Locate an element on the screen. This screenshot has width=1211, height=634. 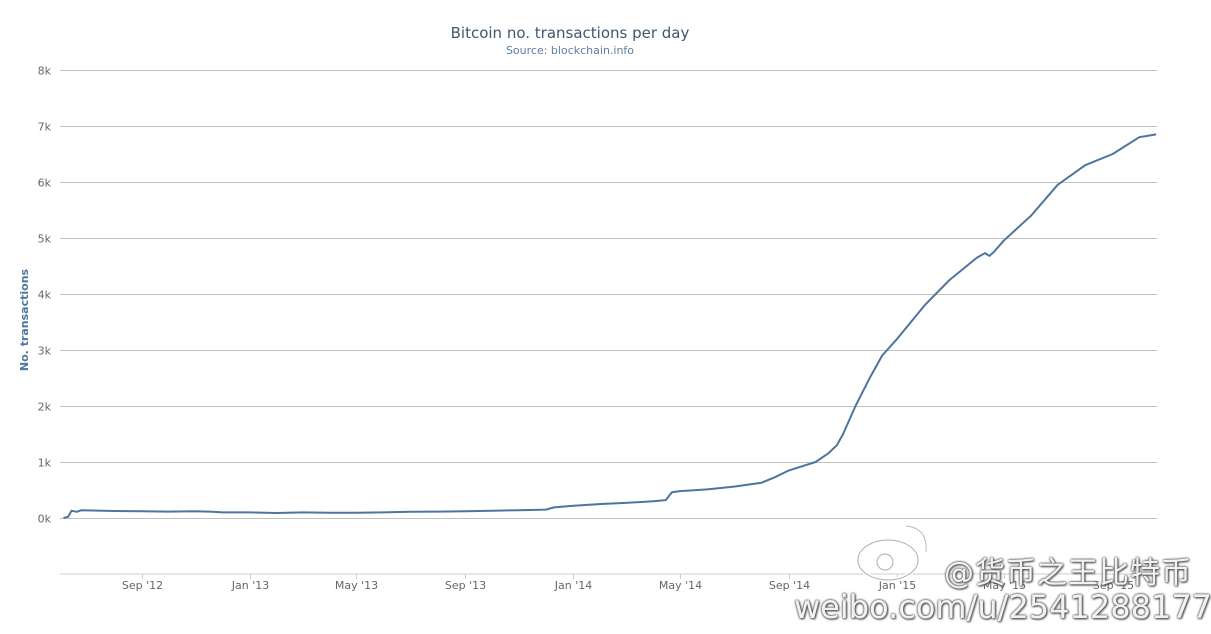
watermark-url: weibo.com/u/2541288177 is located at coordinates (1002, 607).